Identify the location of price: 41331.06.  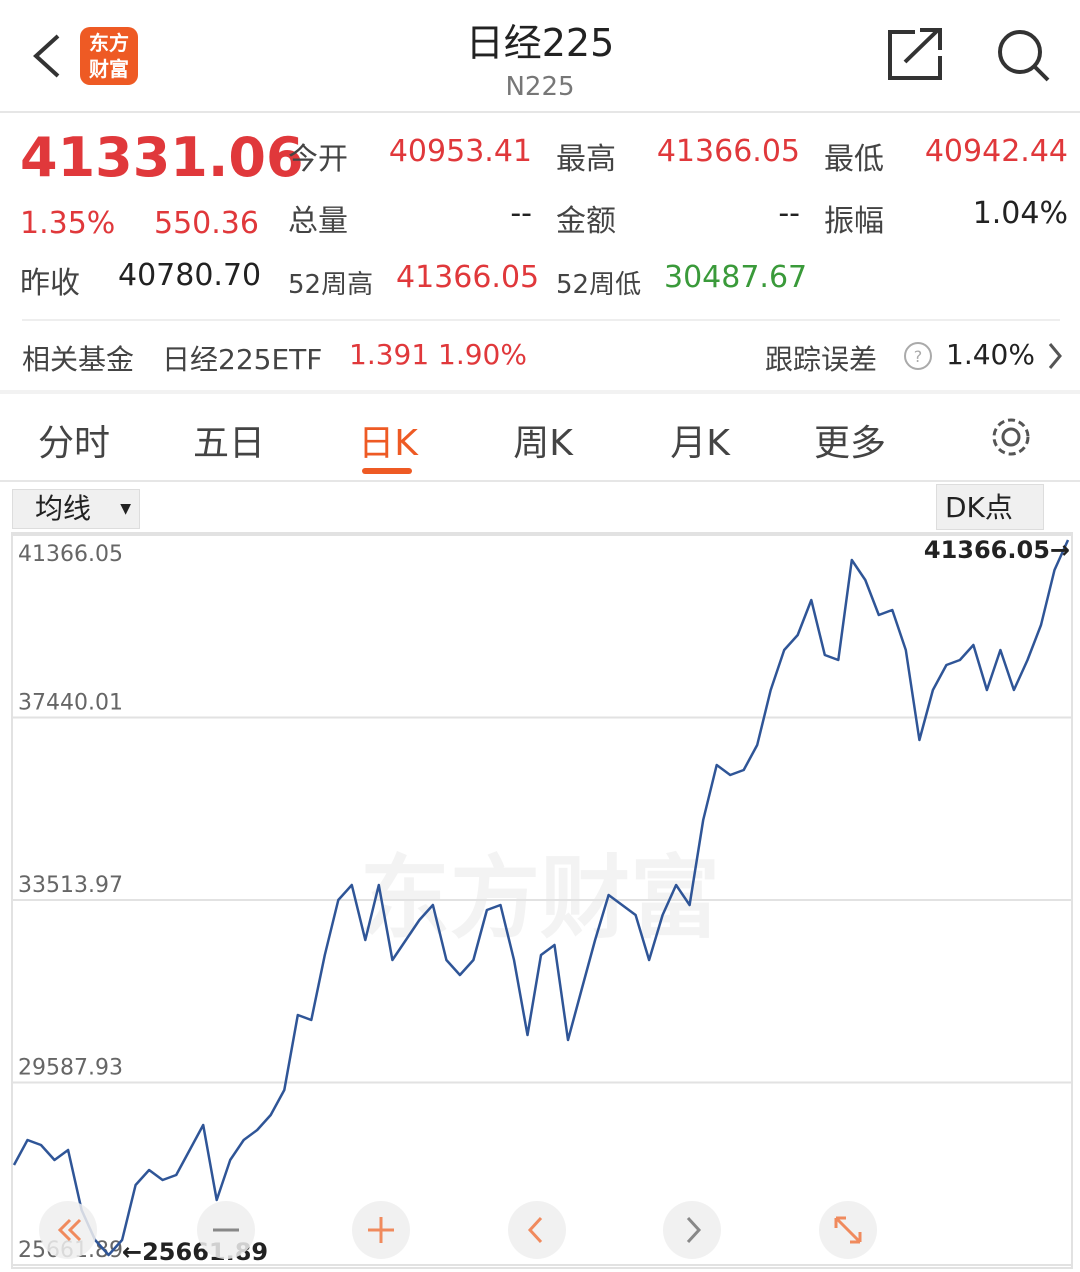
(162, 157).